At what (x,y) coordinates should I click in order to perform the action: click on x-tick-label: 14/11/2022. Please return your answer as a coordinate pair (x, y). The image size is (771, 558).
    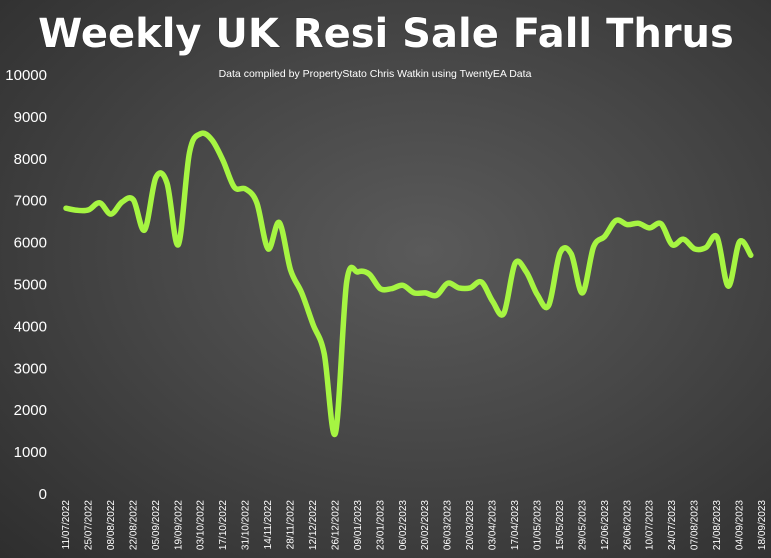
    Looking at the image, I should click on (268, 525).